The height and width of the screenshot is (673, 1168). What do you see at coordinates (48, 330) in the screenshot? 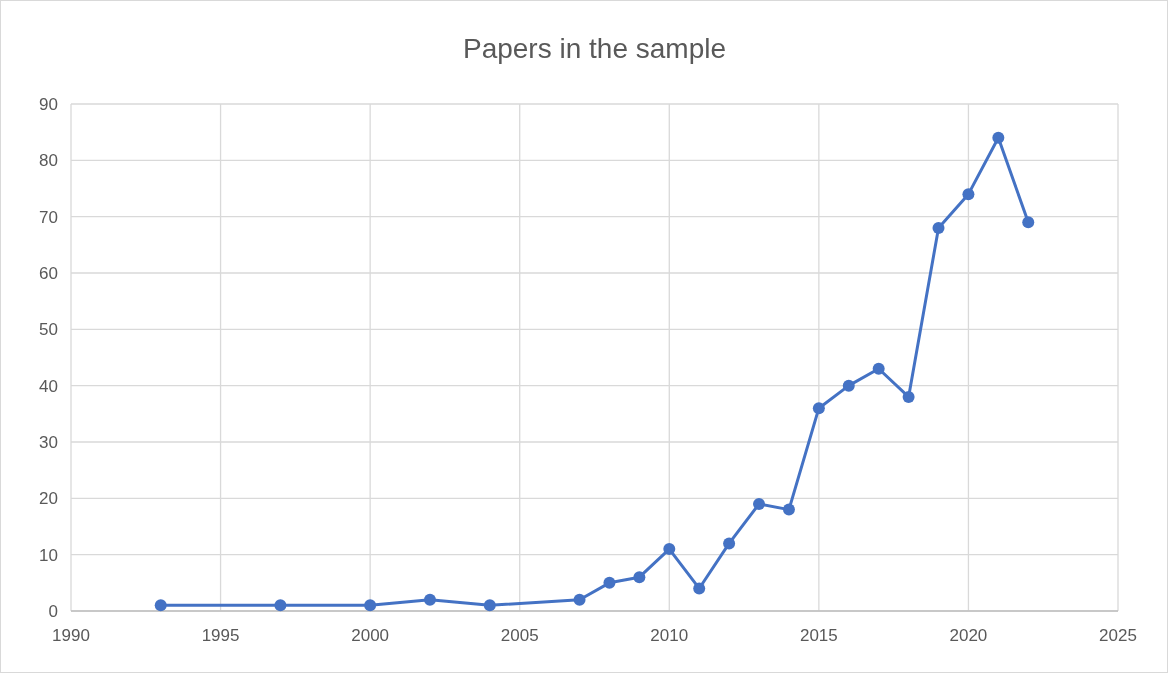
I see `y-tick-label: 50` at bounding box center [48, 330].